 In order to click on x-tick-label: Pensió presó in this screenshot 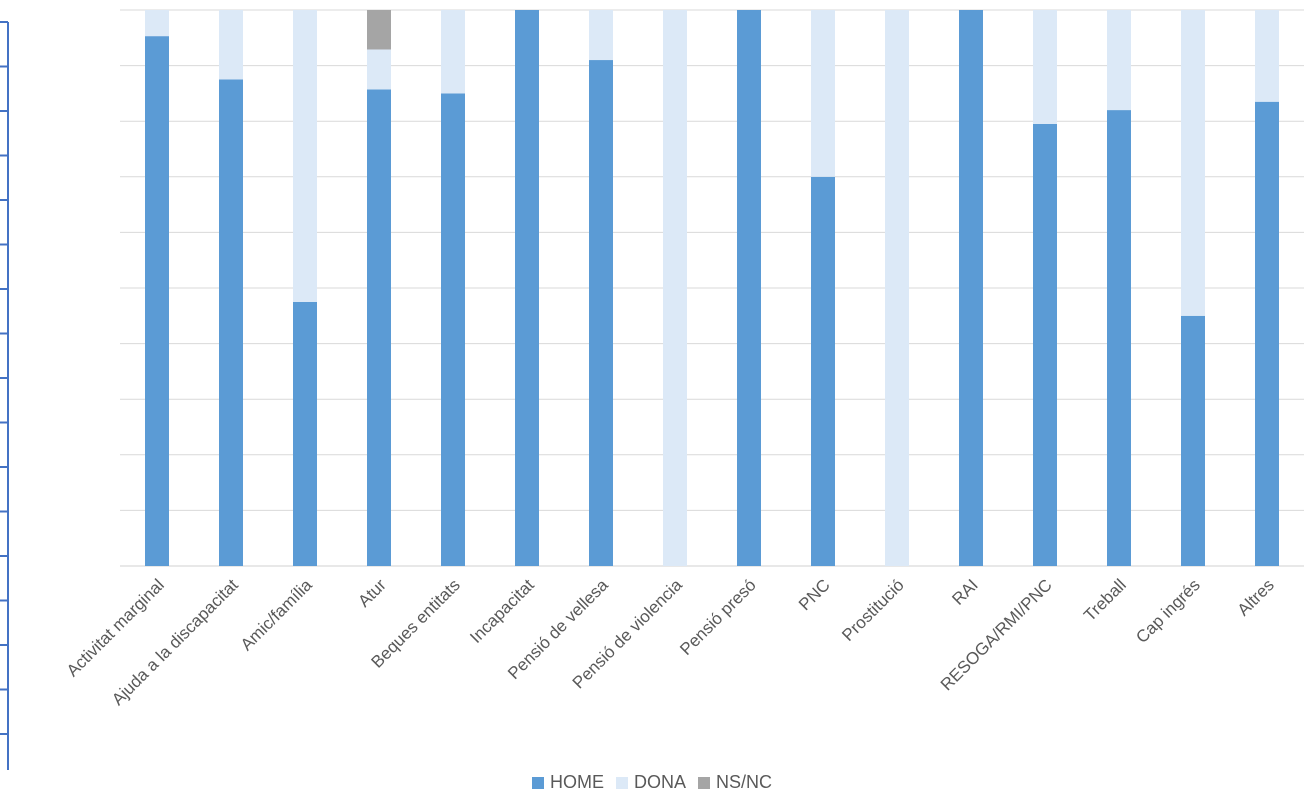, I will do `click(718, 617)`.